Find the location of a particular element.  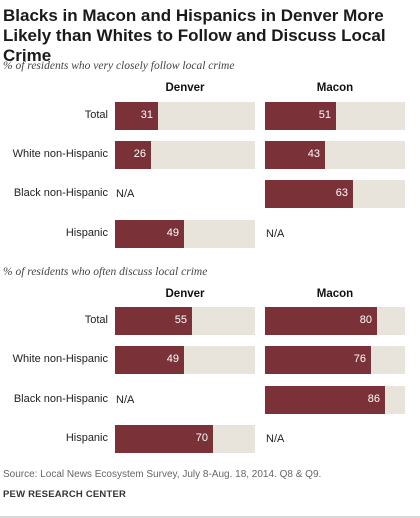

bar-track: 76 is located at coordinates (335, 360).